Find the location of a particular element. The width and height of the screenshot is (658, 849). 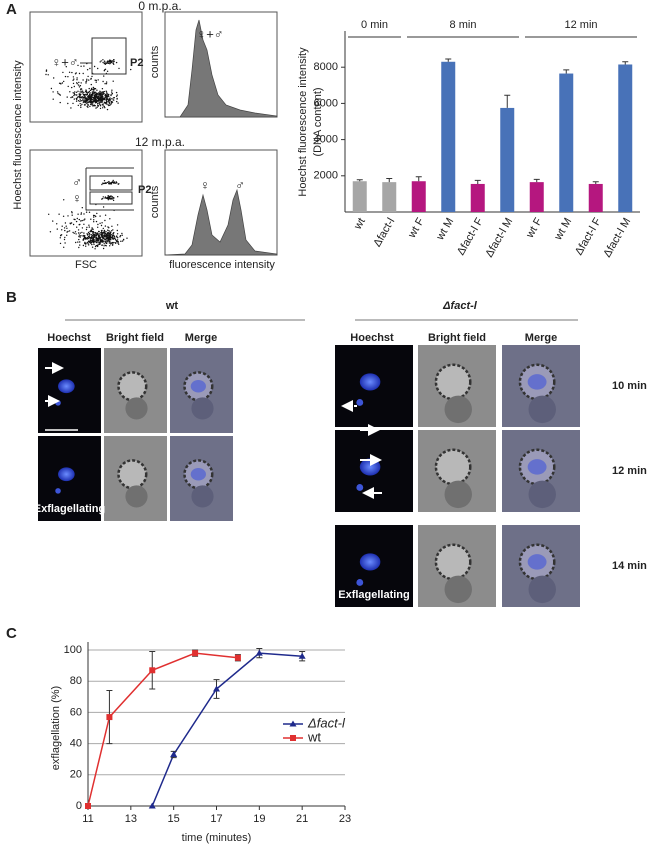

time-label: 14 min is located at coordinates (629, 566).